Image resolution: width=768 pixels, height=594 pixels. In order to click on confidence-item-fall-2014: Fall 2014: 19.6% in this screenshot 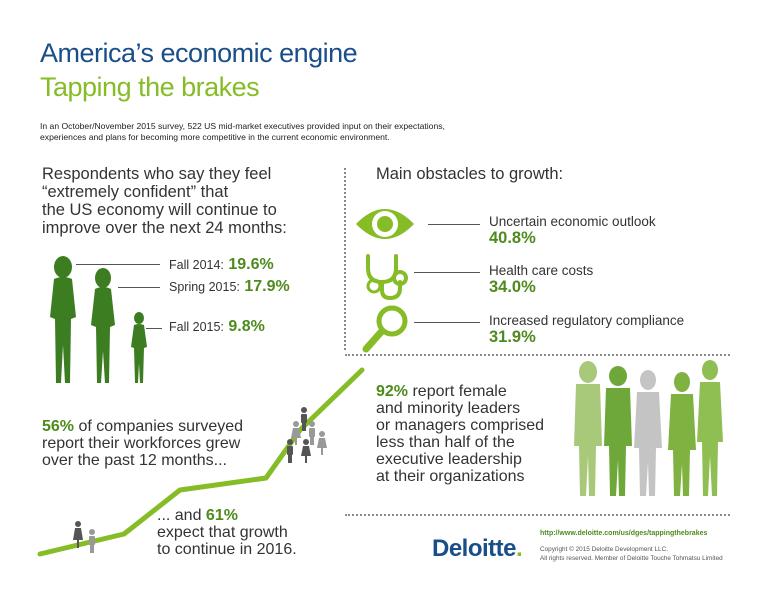, I will do `click(221, 264)`.